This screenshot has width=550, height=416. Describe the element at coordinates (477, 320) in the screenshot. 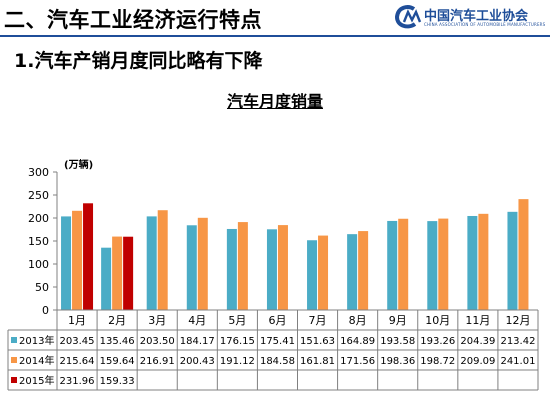

I see `x-category-label: 11月` at that location.